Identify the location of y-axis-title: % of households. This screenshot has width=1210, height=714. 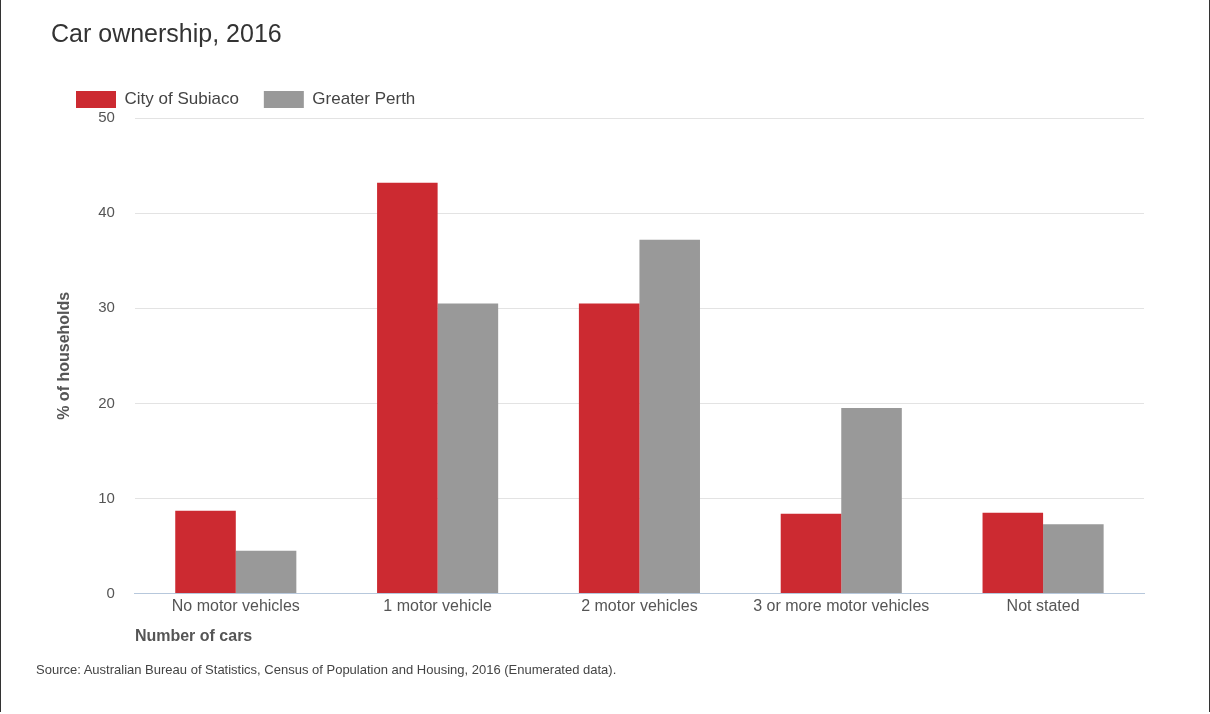
(64, 355).